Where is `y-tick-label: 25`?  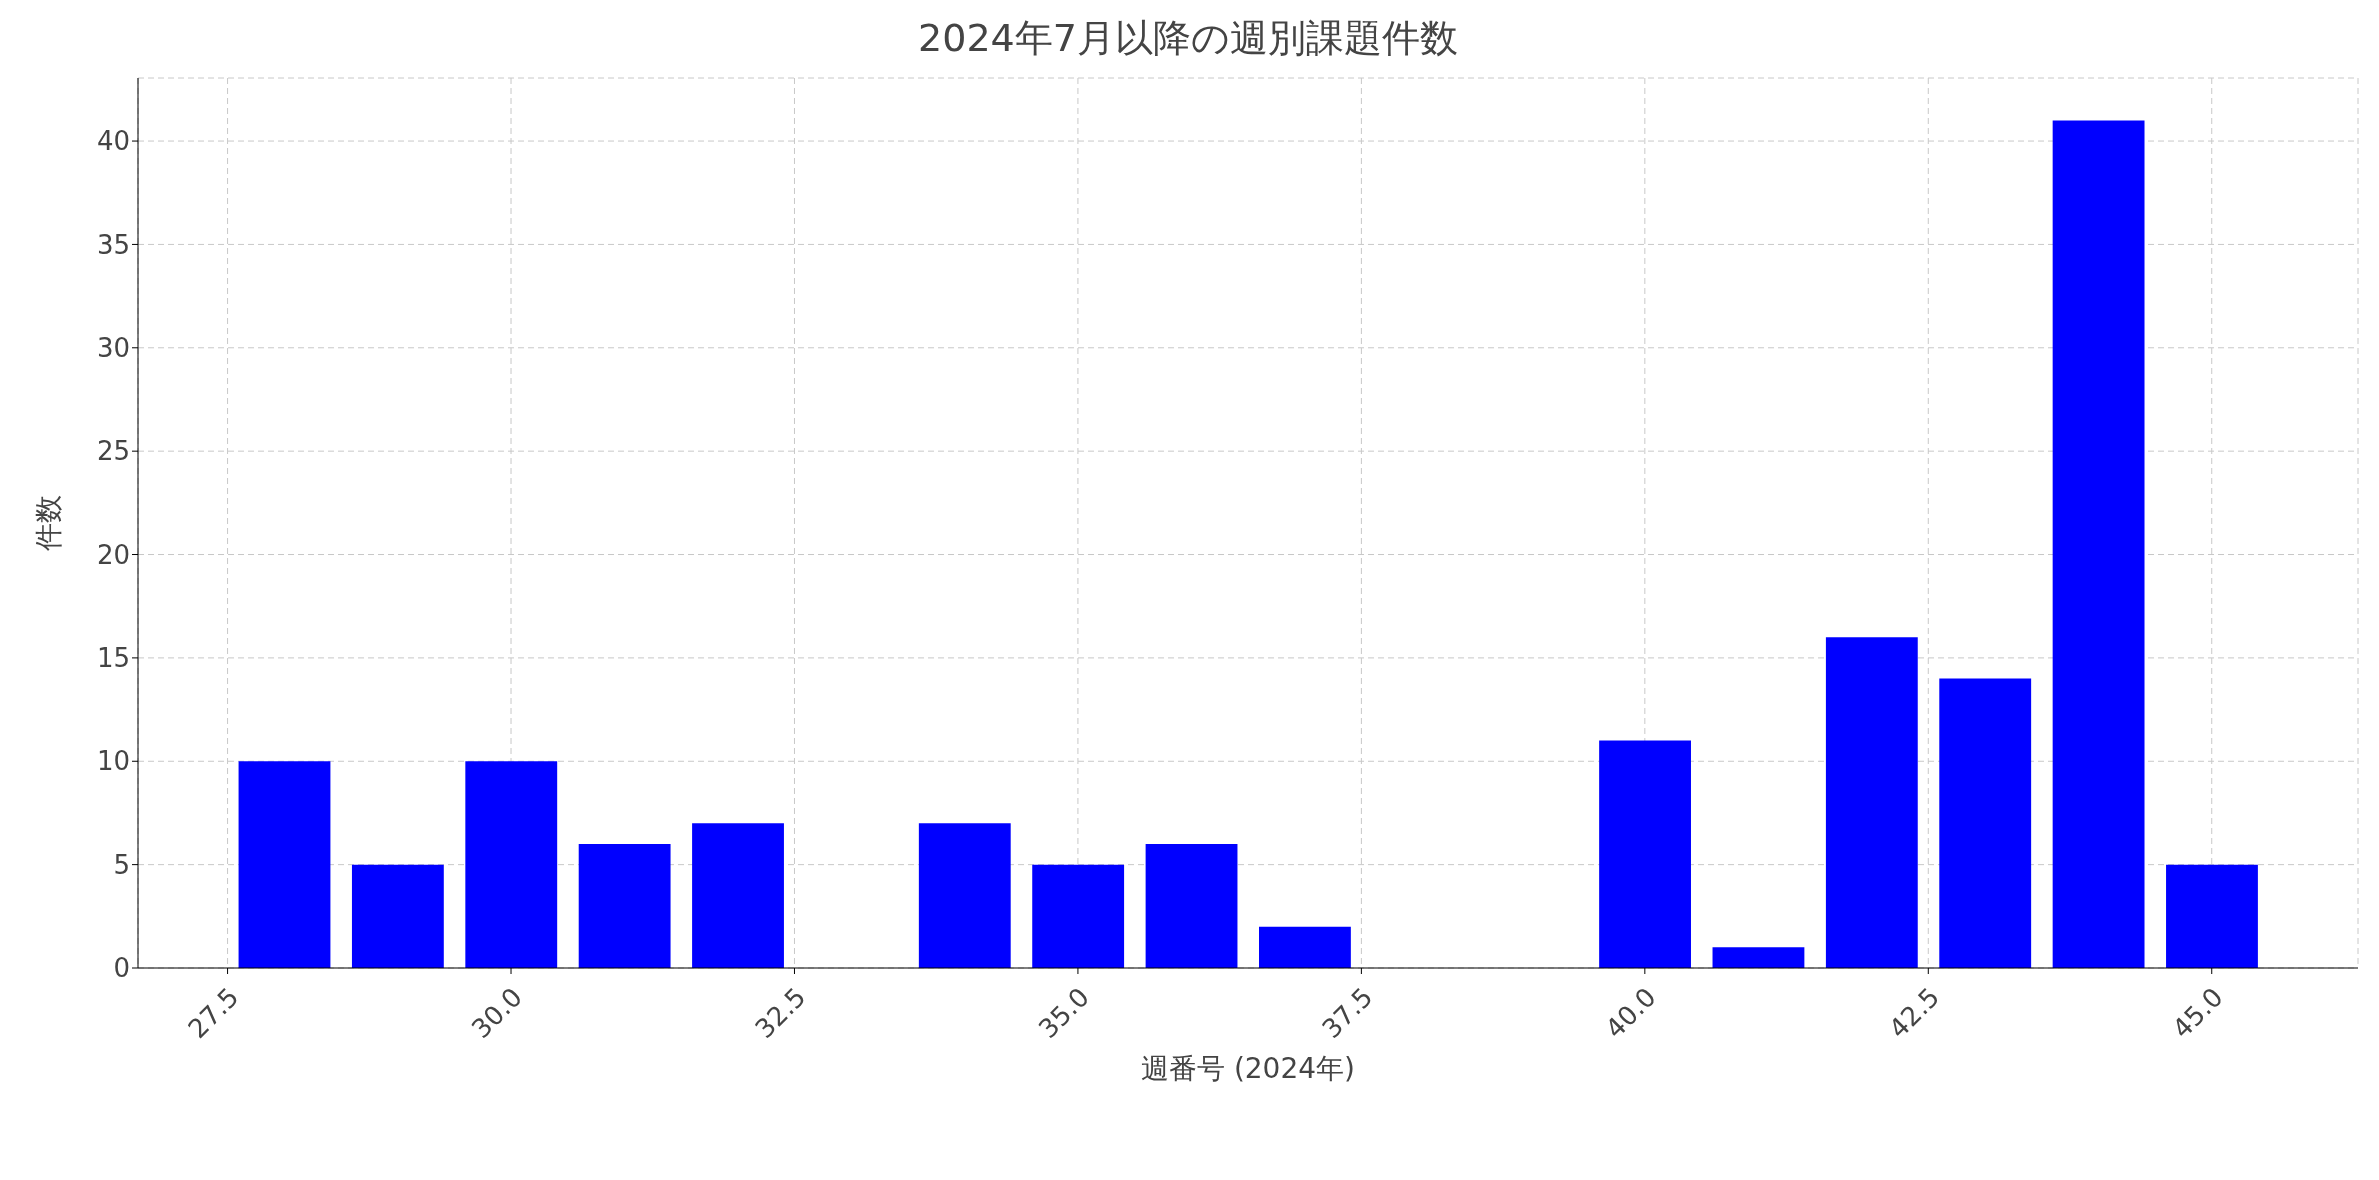
y-tick-label: 25 is located at coordinates (113, 451).